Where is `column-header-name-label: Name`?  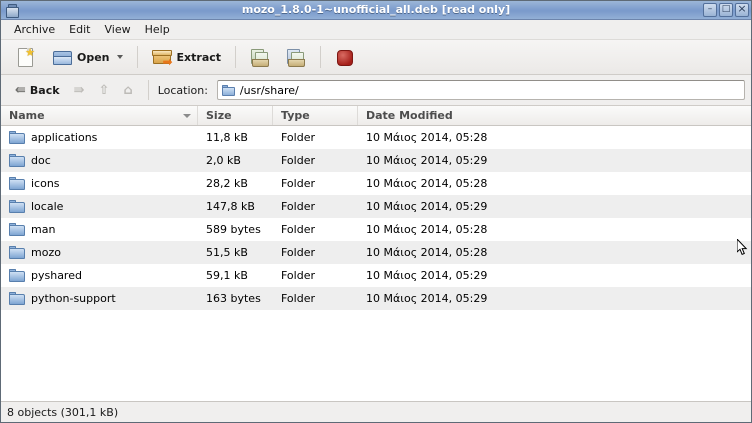
column-header-name-label: Name is located at coordinates (27, 115).